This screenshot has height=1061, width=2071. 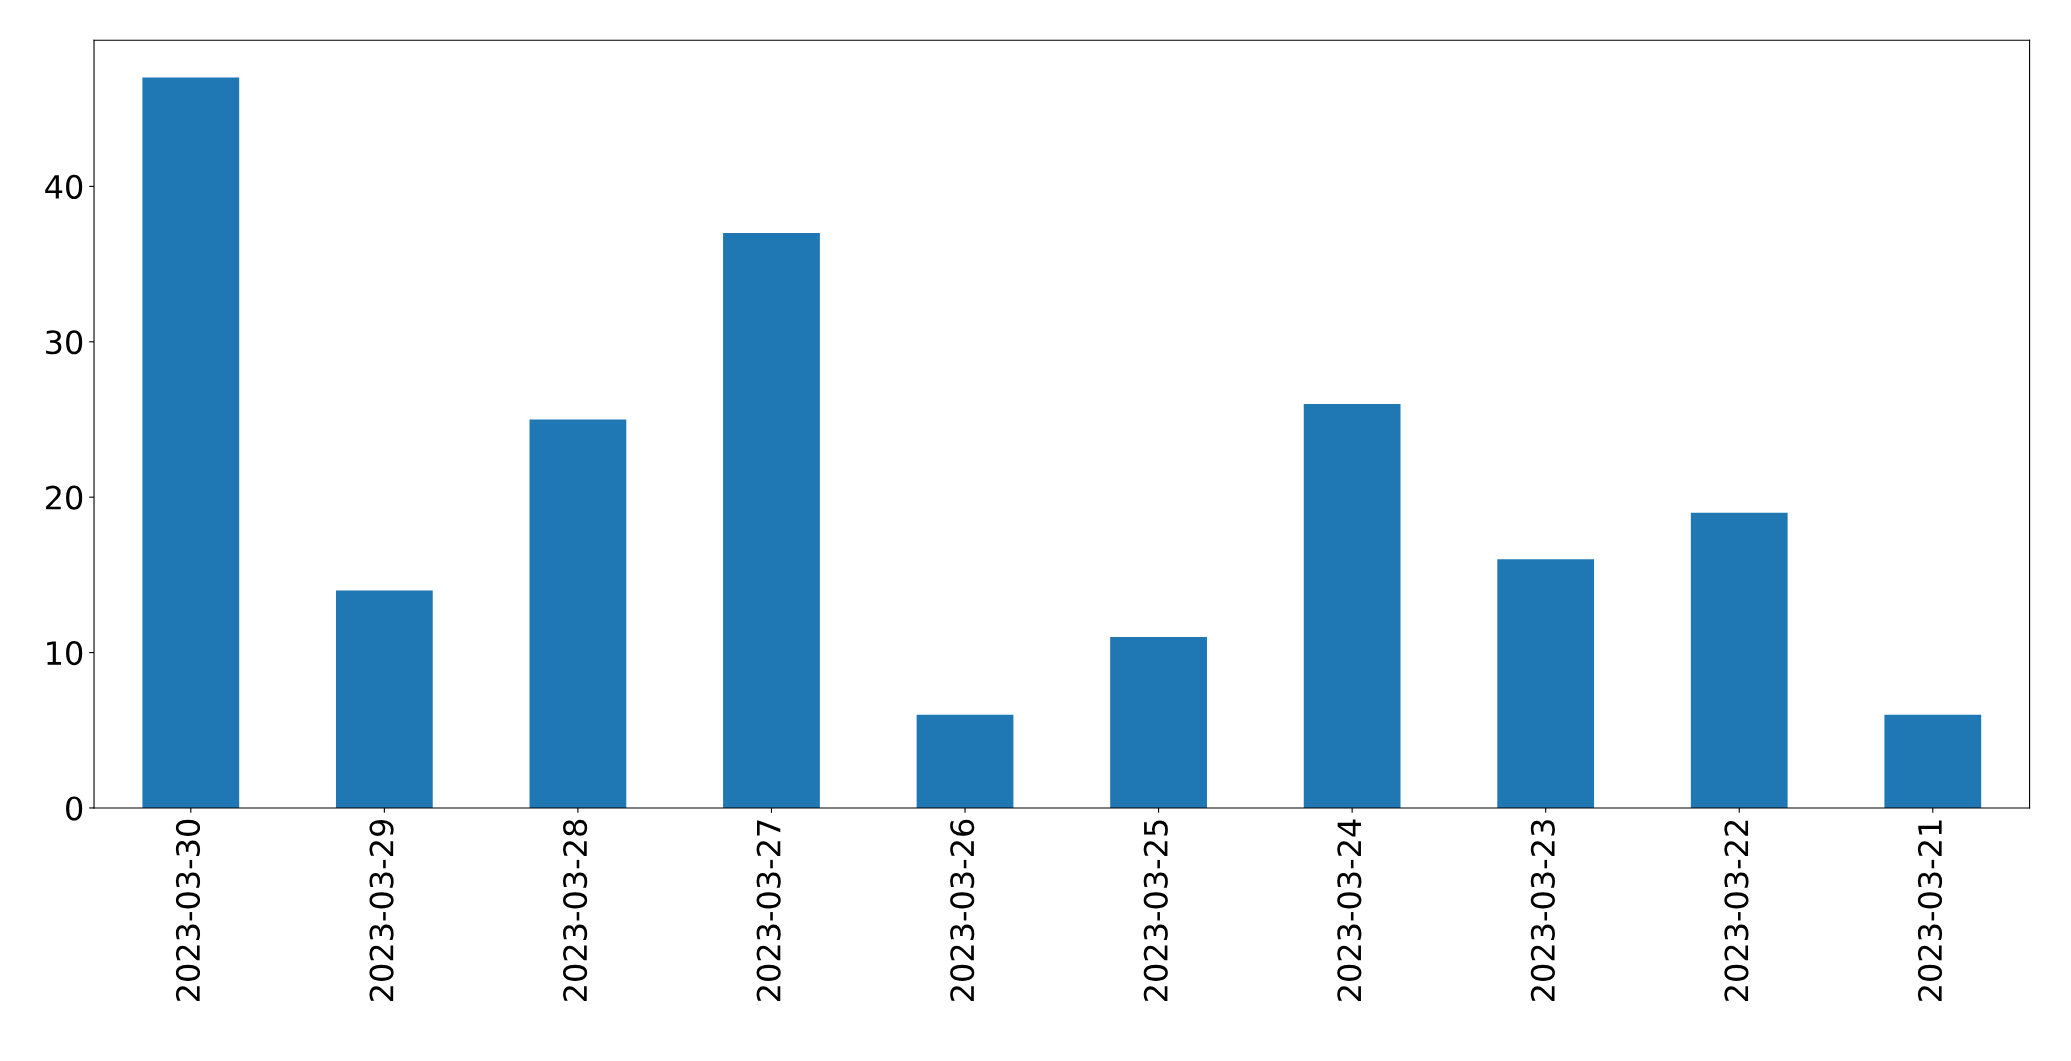 What do you see at coordinates (65, 653) in the screenshot?
I see `y-tick-label: 10` at bounding box center [65, 653].